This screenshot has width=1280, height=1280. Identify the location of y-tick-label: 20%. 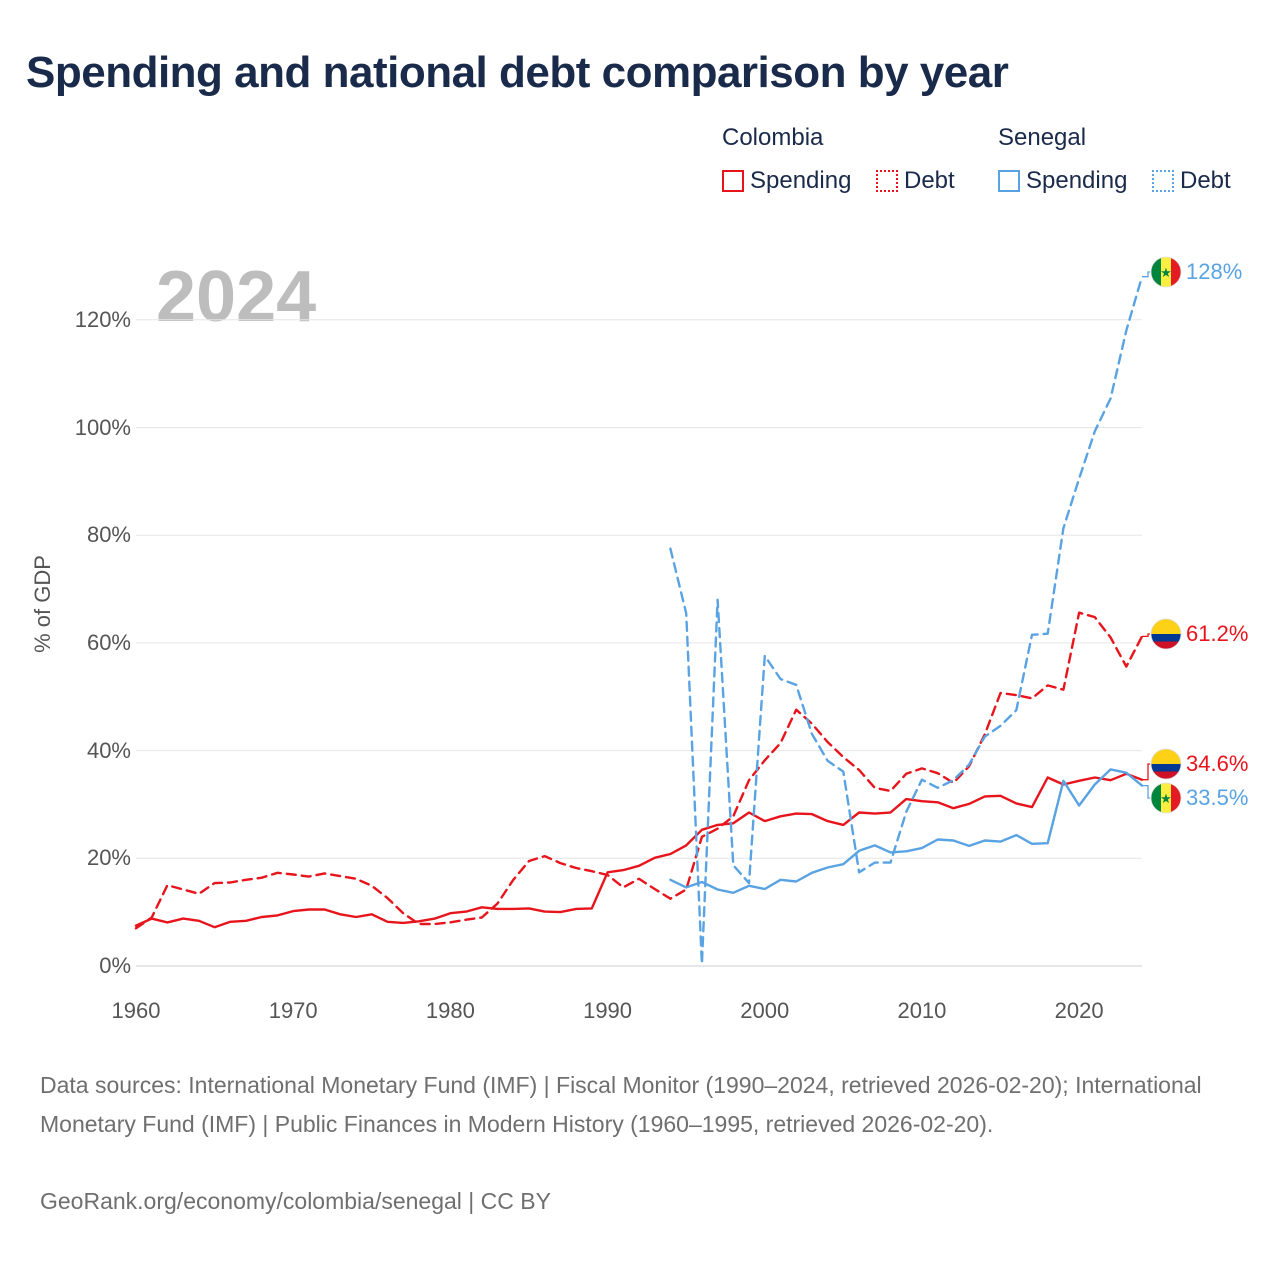
(108, 858).